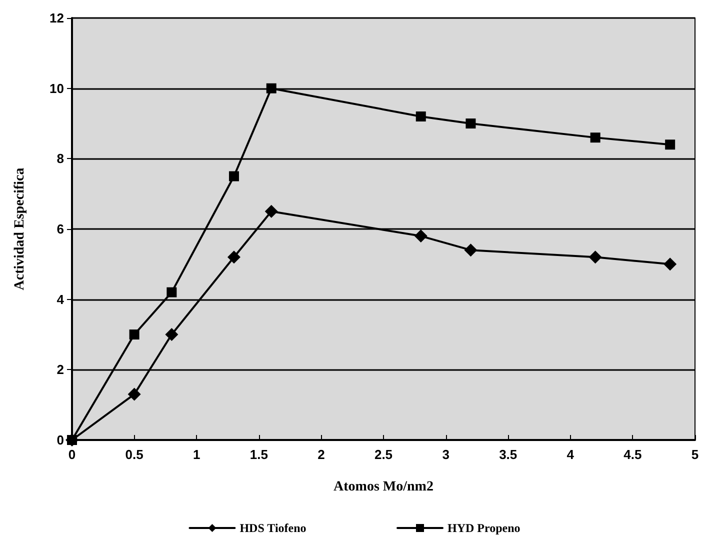  What do you see at coordinates (60, 299) in the screenshot?
I see `y-tick-label: 4` at bounding box center [60, 299].